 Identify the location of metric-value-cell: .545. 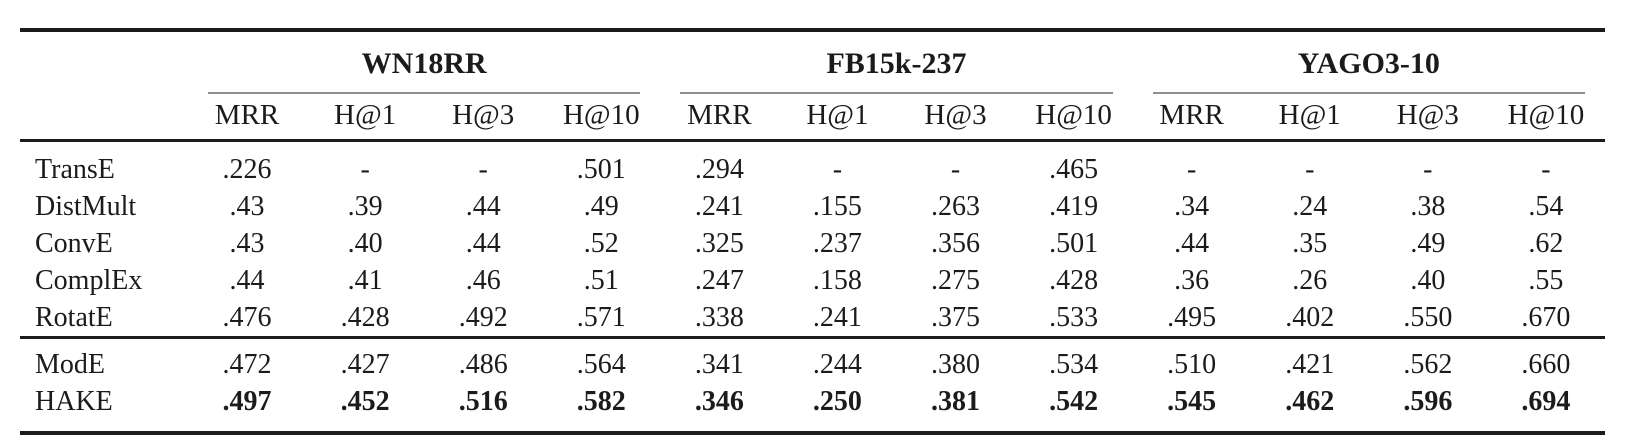
(1192, 401).